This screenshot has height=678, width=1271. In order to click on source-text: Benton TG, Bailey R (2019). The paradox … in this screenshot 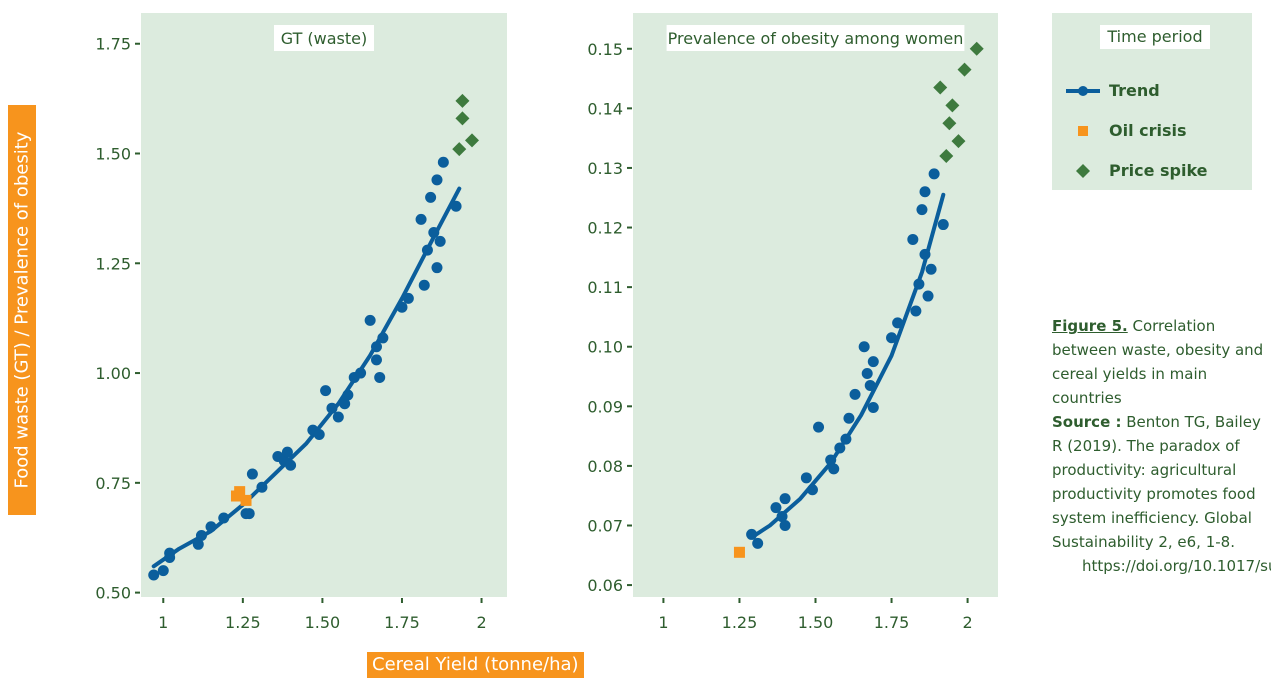, I will do `click(1156, 482)`.